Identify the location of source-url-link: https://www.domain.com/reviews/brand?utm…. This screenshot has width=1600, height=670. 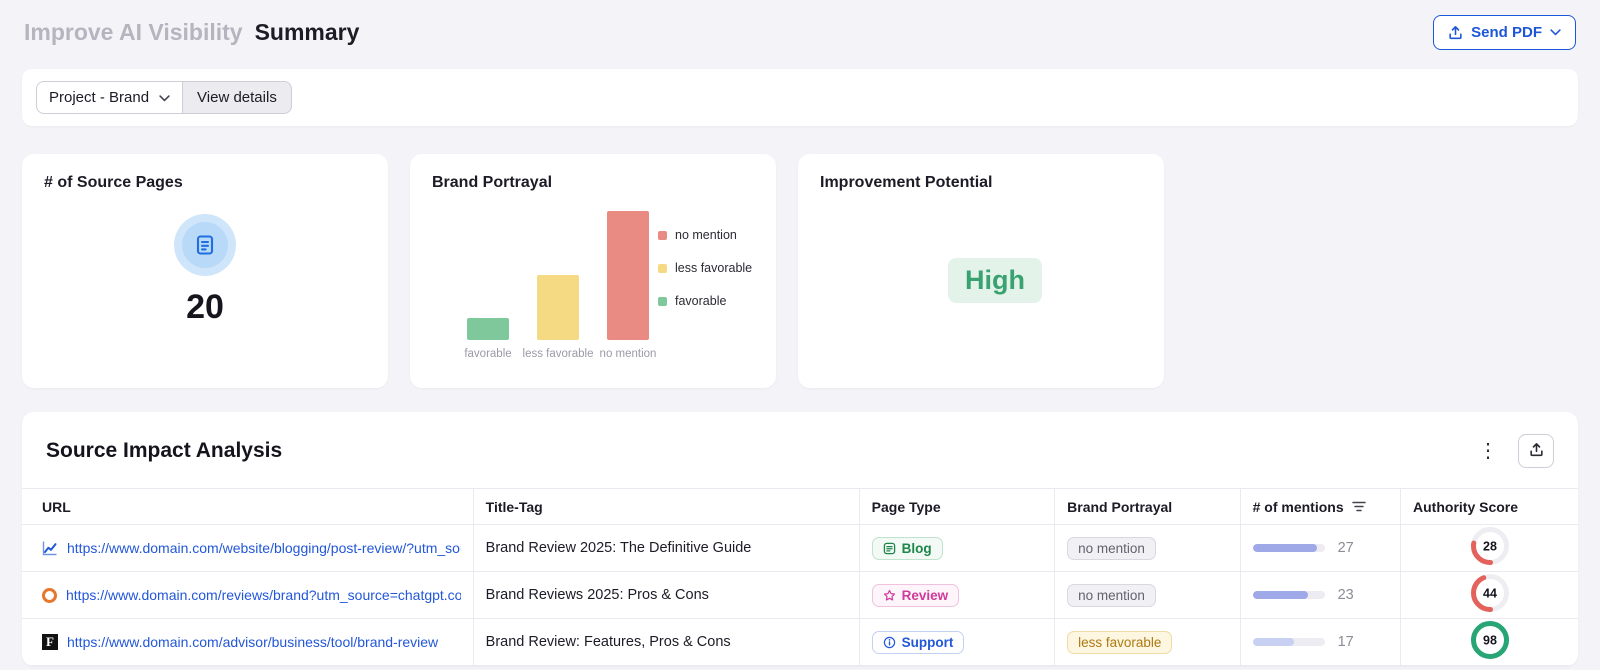
(263, 595).